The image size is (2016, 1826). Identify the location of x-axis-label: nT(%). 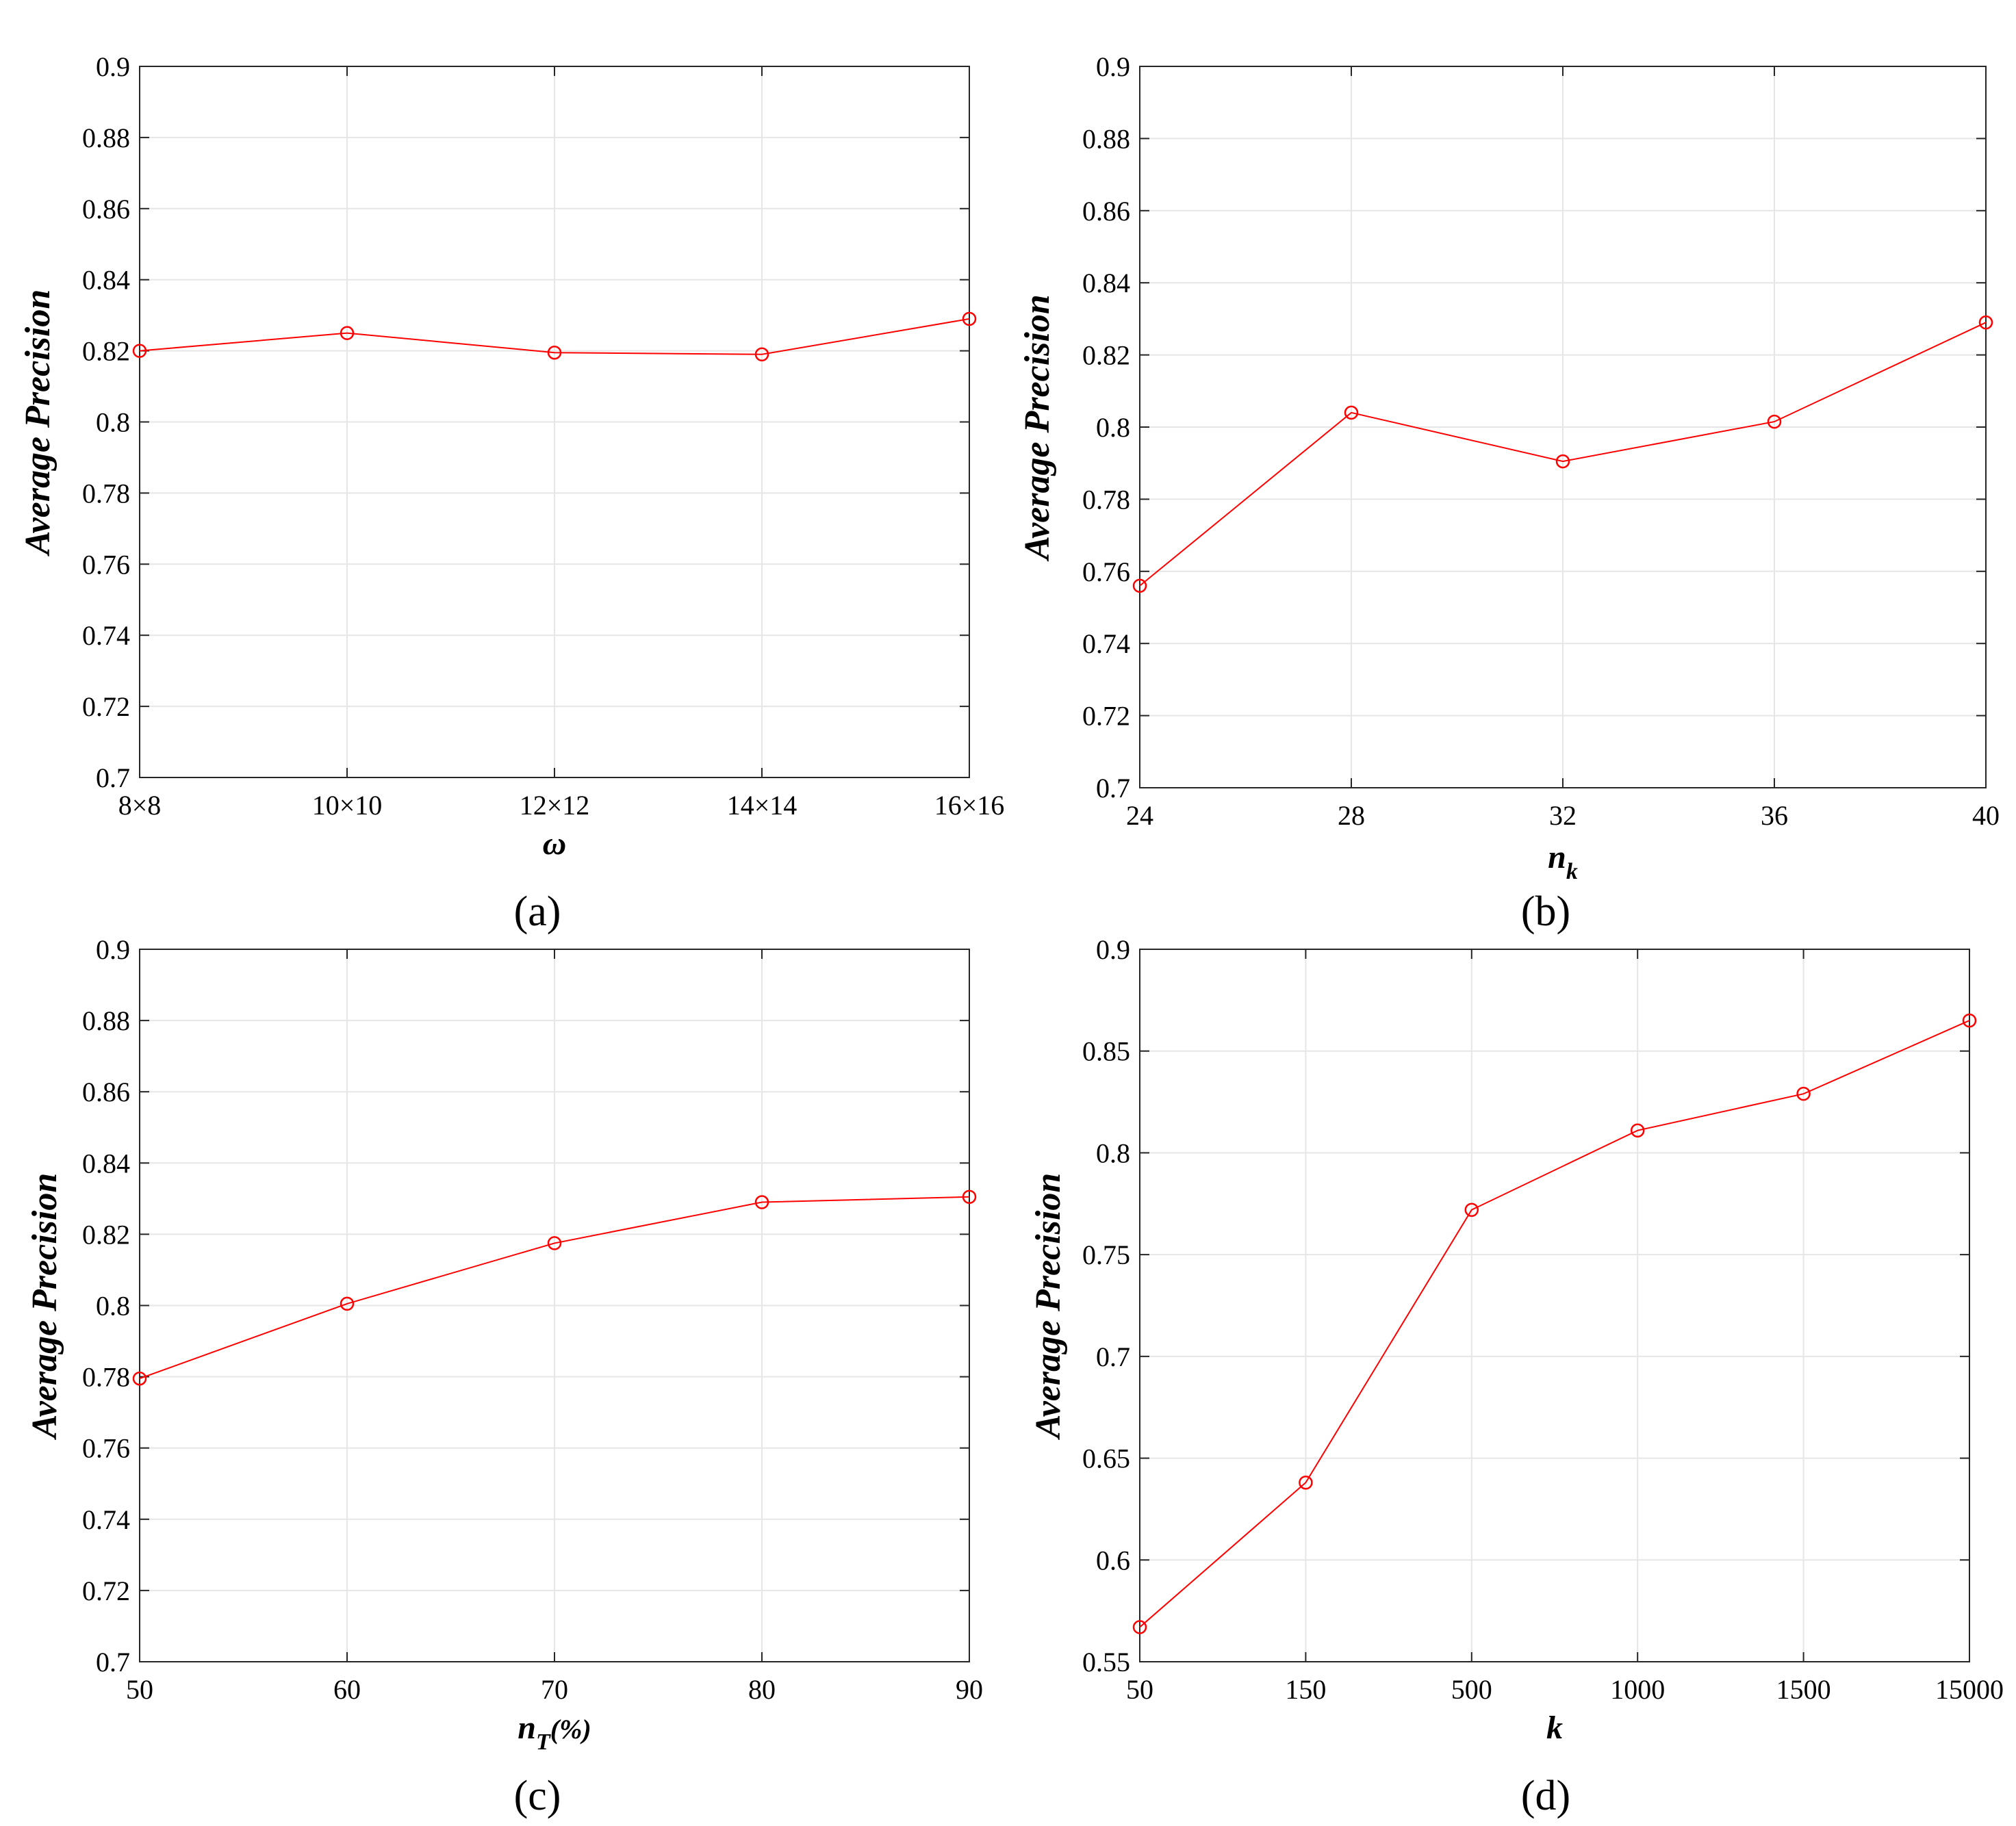
(554, 1732).